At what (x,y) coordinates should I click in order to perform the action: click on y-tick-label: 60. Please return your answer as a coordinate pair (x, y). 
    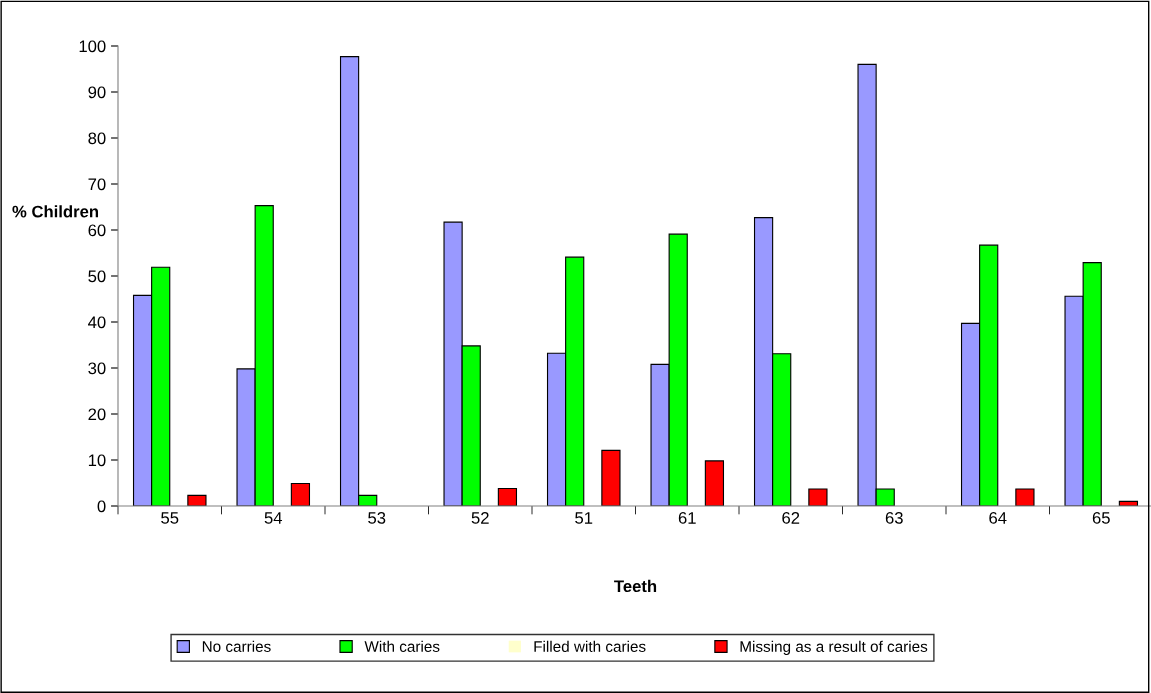
    Looking at the image, I should click on (97, 230).